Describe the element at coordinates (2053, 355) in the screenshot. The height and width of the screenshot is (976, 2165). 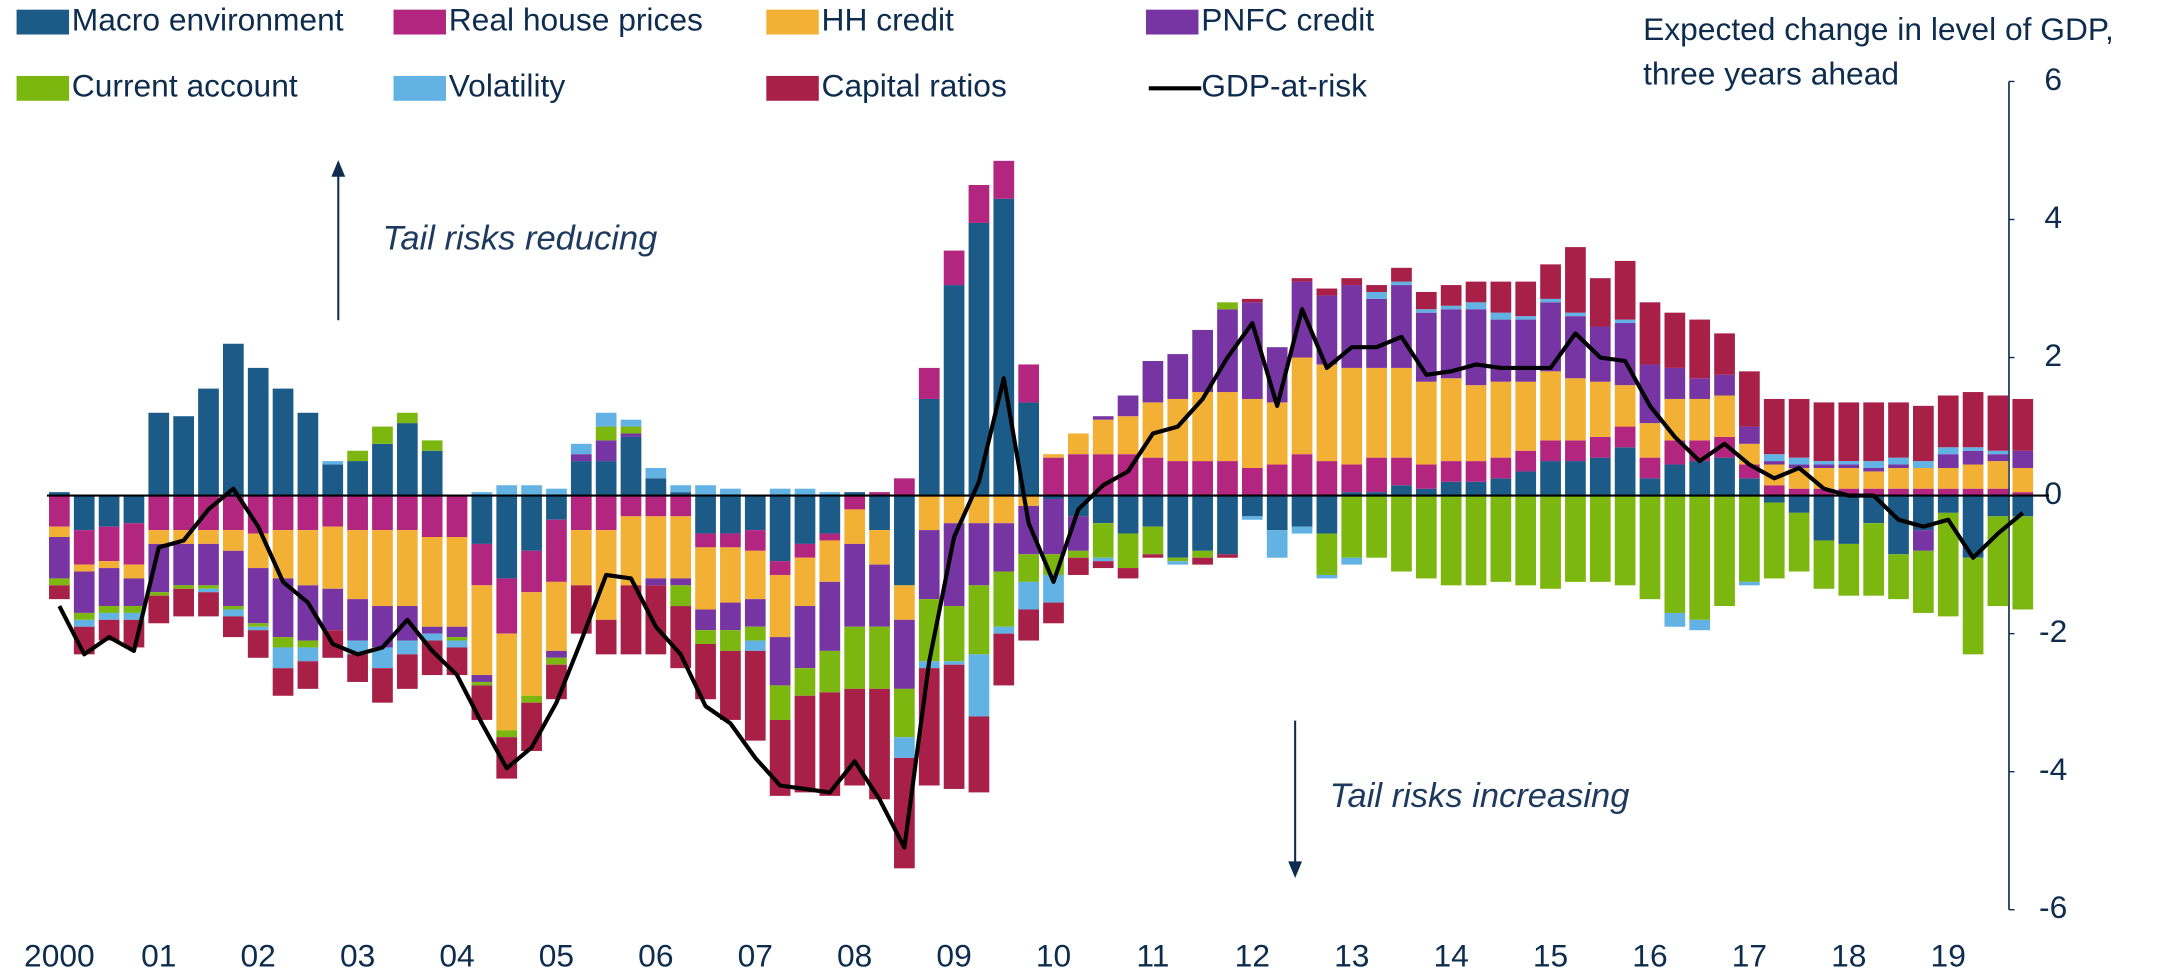
I see `y-tick-label: 2` at that location.